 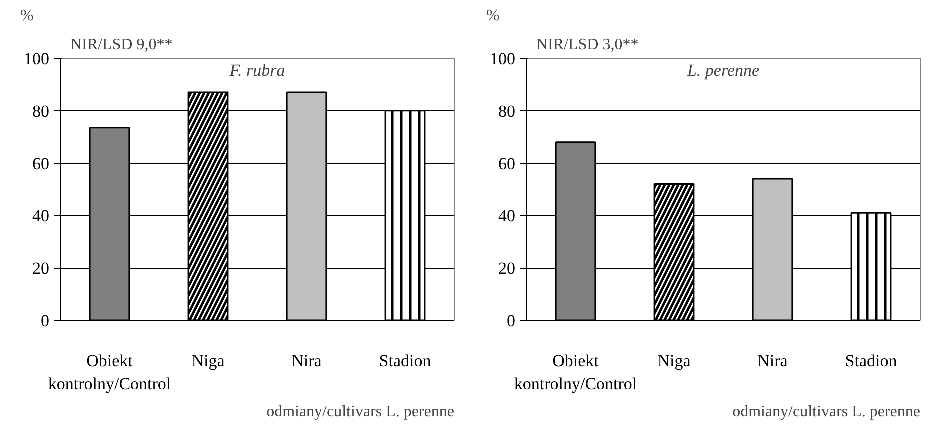 What do you see at coordinates (257, 70) in the screenshot?
I see `chart-title: F. rubra` at bounding box center [257, 70].